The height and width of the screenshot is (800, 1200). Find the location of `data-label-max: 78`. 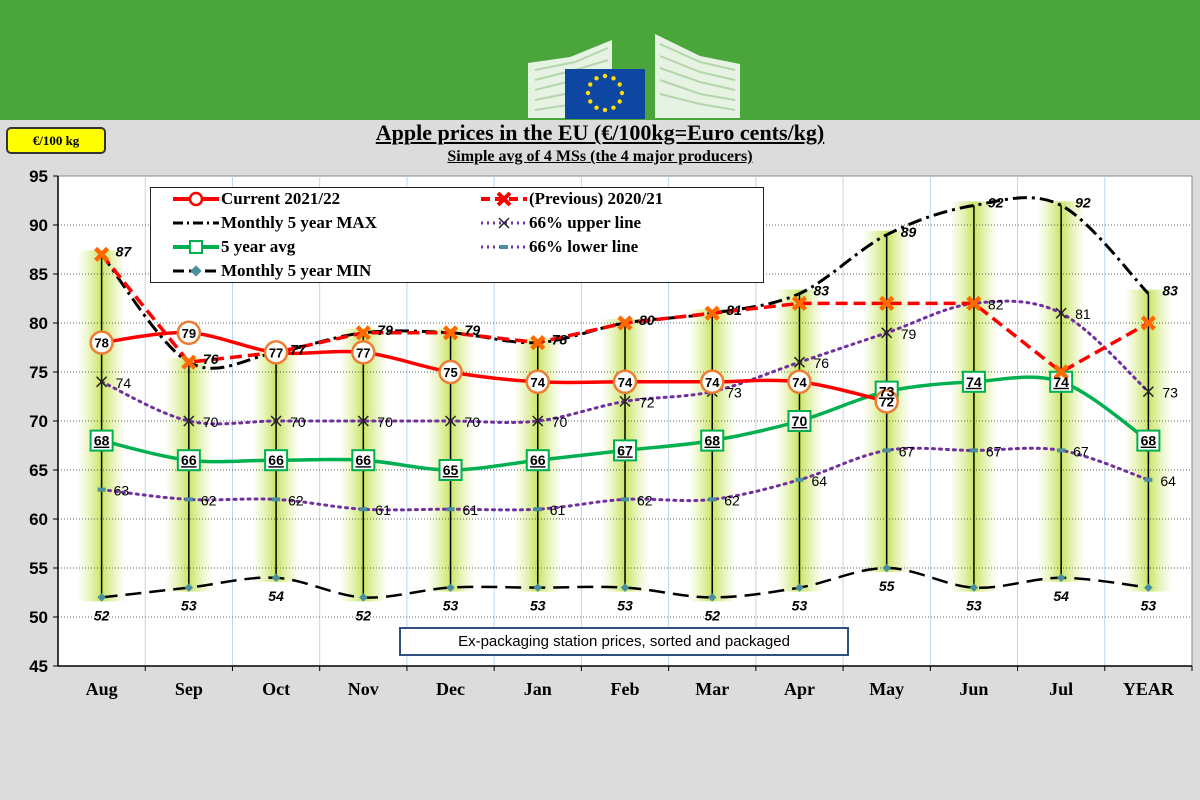

data-label-max: 78 is located at coordinates (560, 340).